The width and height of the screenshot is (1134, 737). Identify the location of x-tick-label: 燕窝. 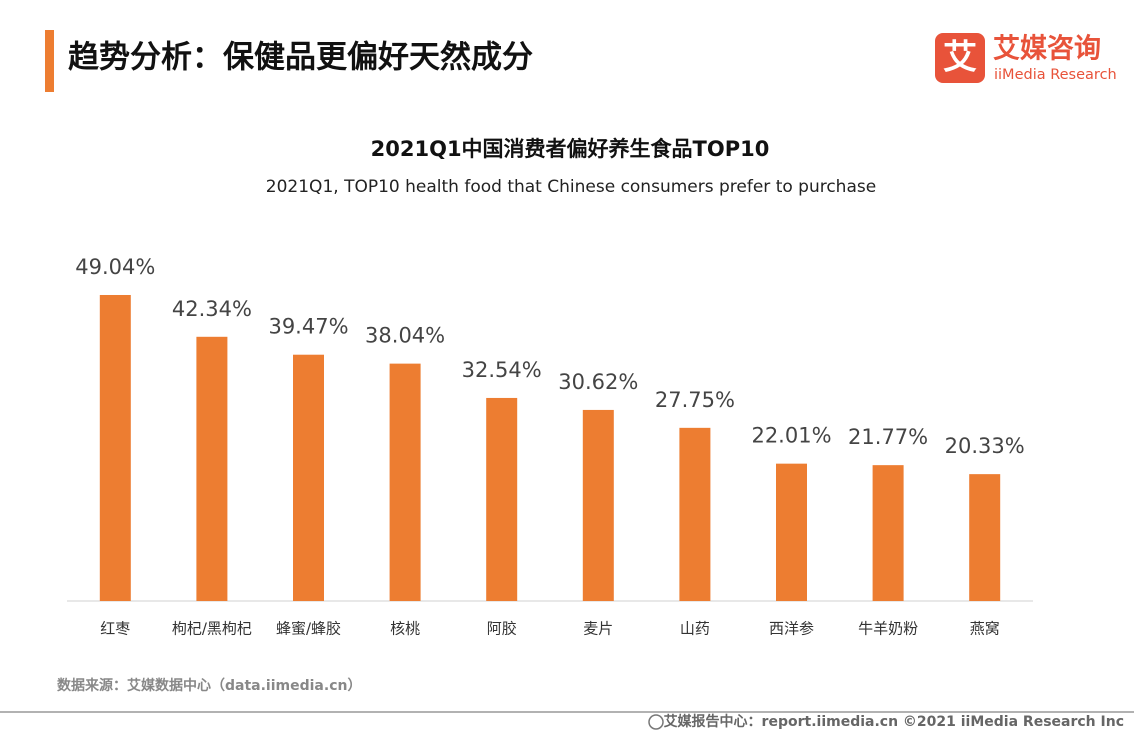
(985, 629).